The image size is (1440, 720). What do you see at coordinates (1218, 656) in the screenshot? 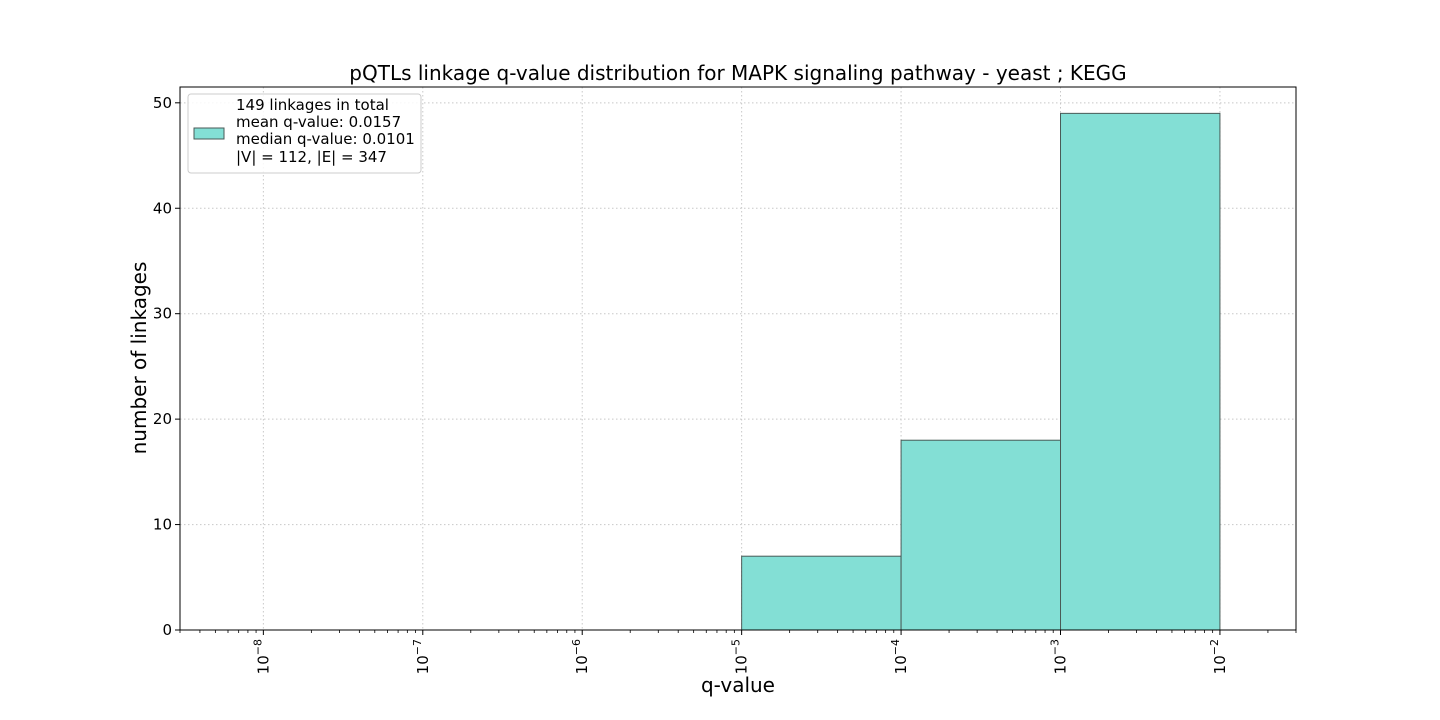
I see `x-tick-label: 10−2` at bounding box center [1218, 656].